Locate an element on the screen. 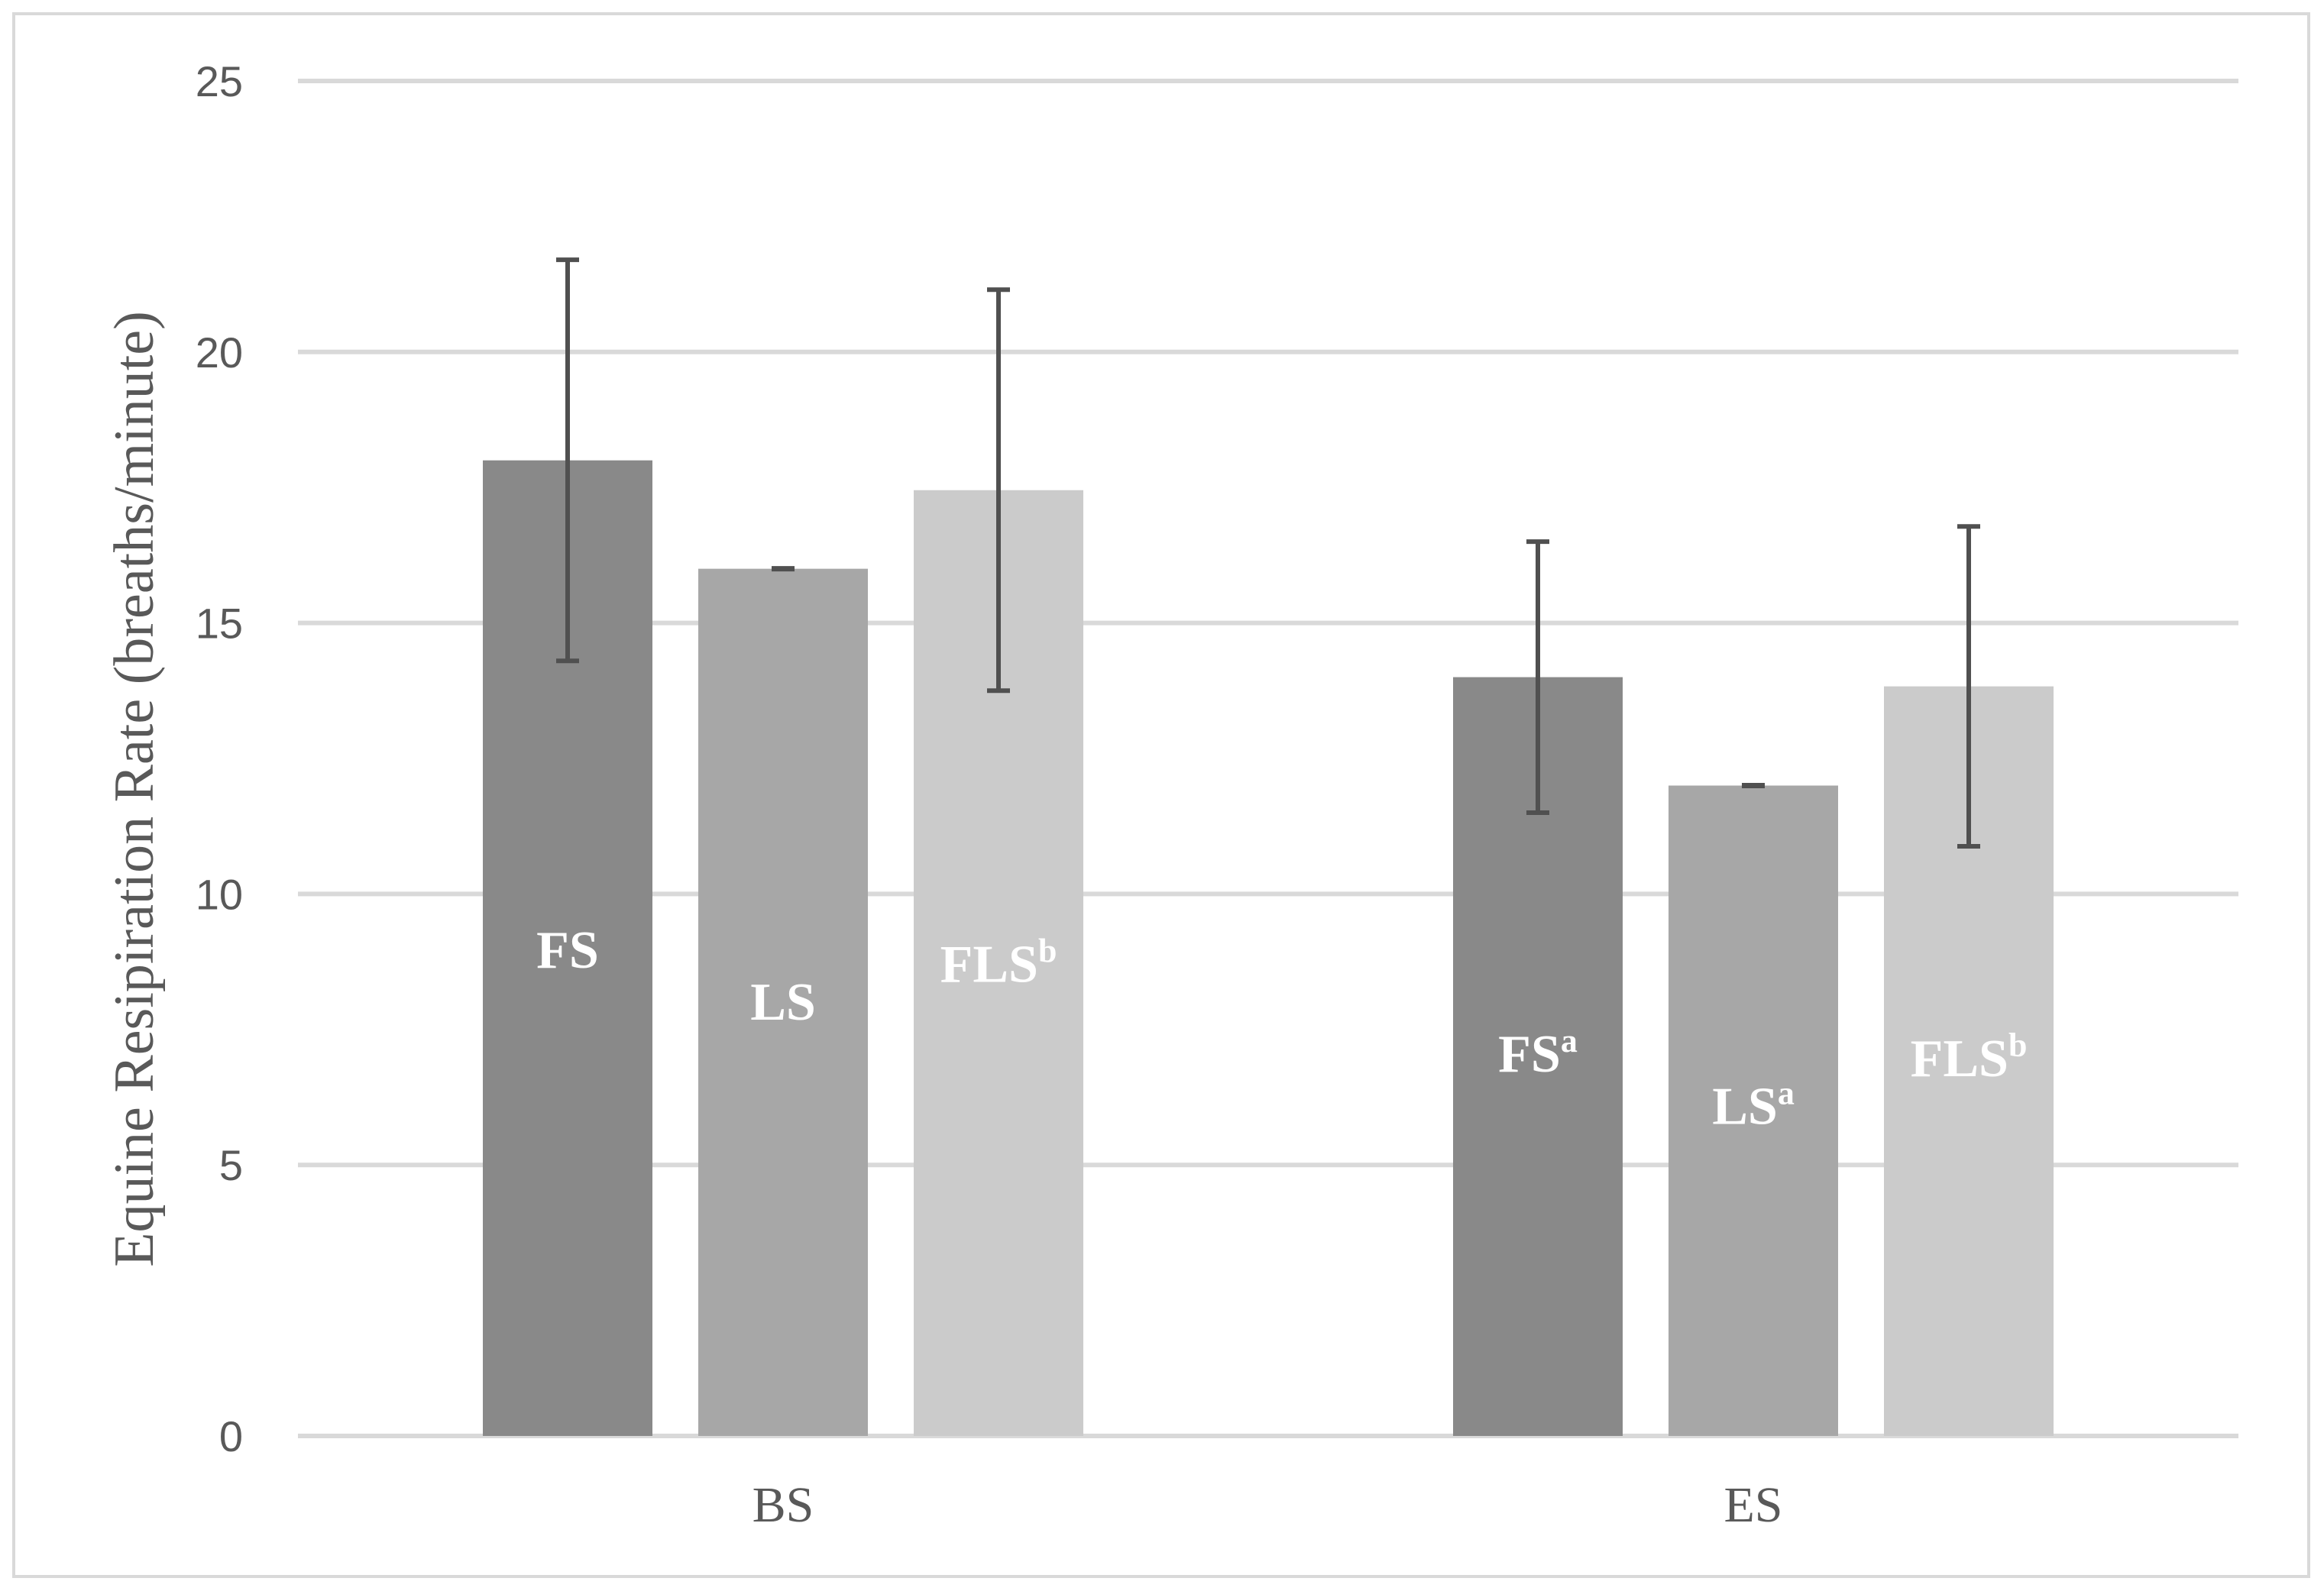 The height and width of the screenshot is (1591, 2324). y-tick-label: 0 is located at coordinates (231, 1436).